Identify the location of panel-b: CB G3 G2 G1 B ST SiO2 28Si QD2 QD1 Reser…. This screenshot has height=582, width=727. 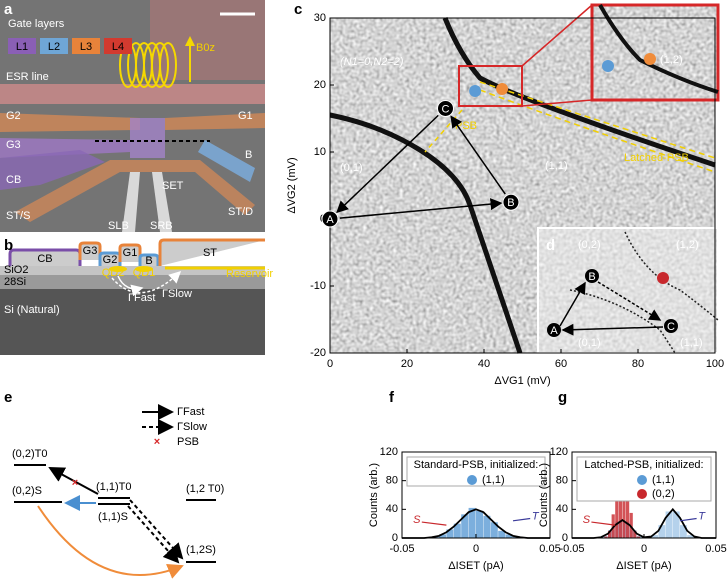
(136, 295).